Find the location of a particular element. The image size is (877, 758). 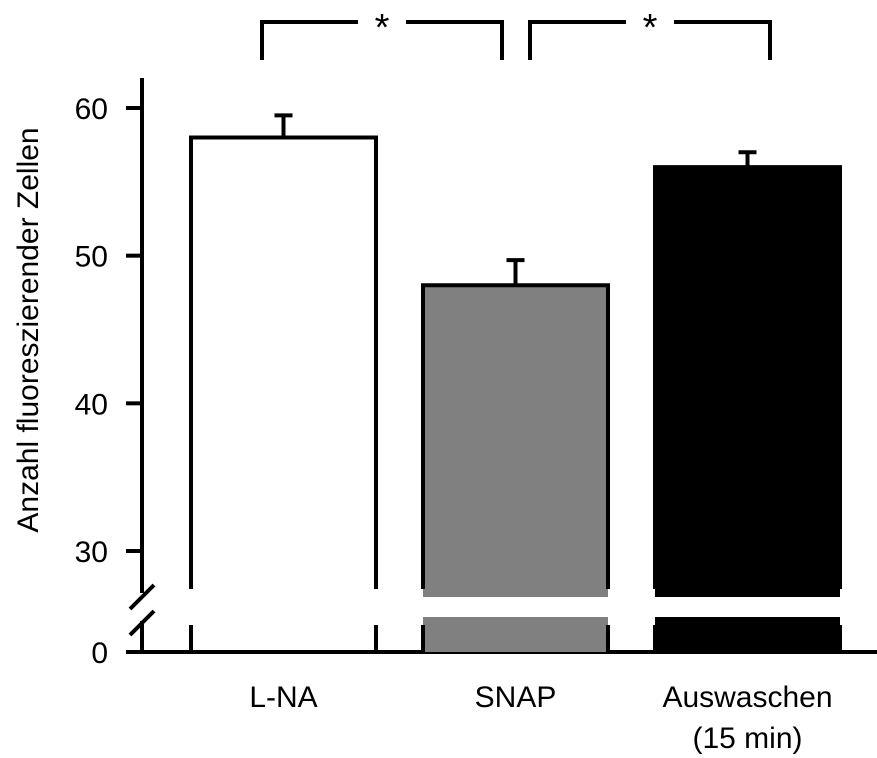

y-tick-label: 60 is located at coordinates (91, 109).